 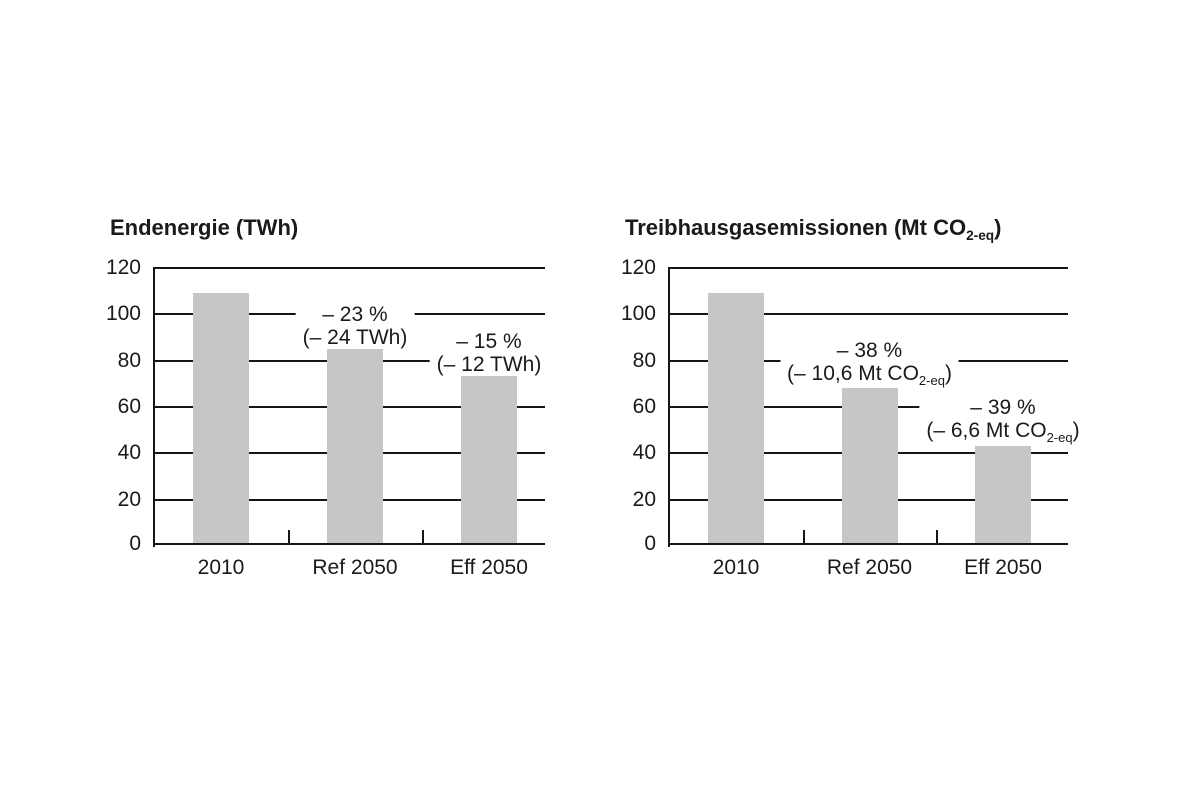 I want to click on annotation-line: (– 6,6 Mt CO2-eq), so click(x=1003, y=432).